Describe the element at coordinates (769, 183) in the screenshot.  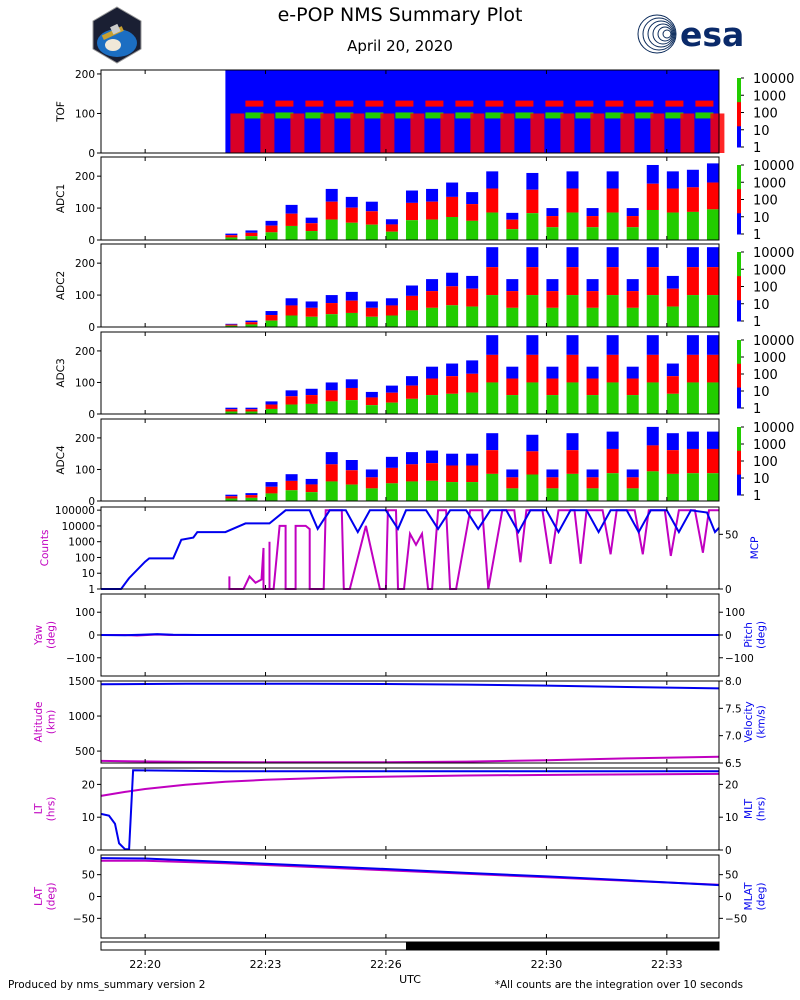
I see `adc1-colorbar-label: 1000` at that location.